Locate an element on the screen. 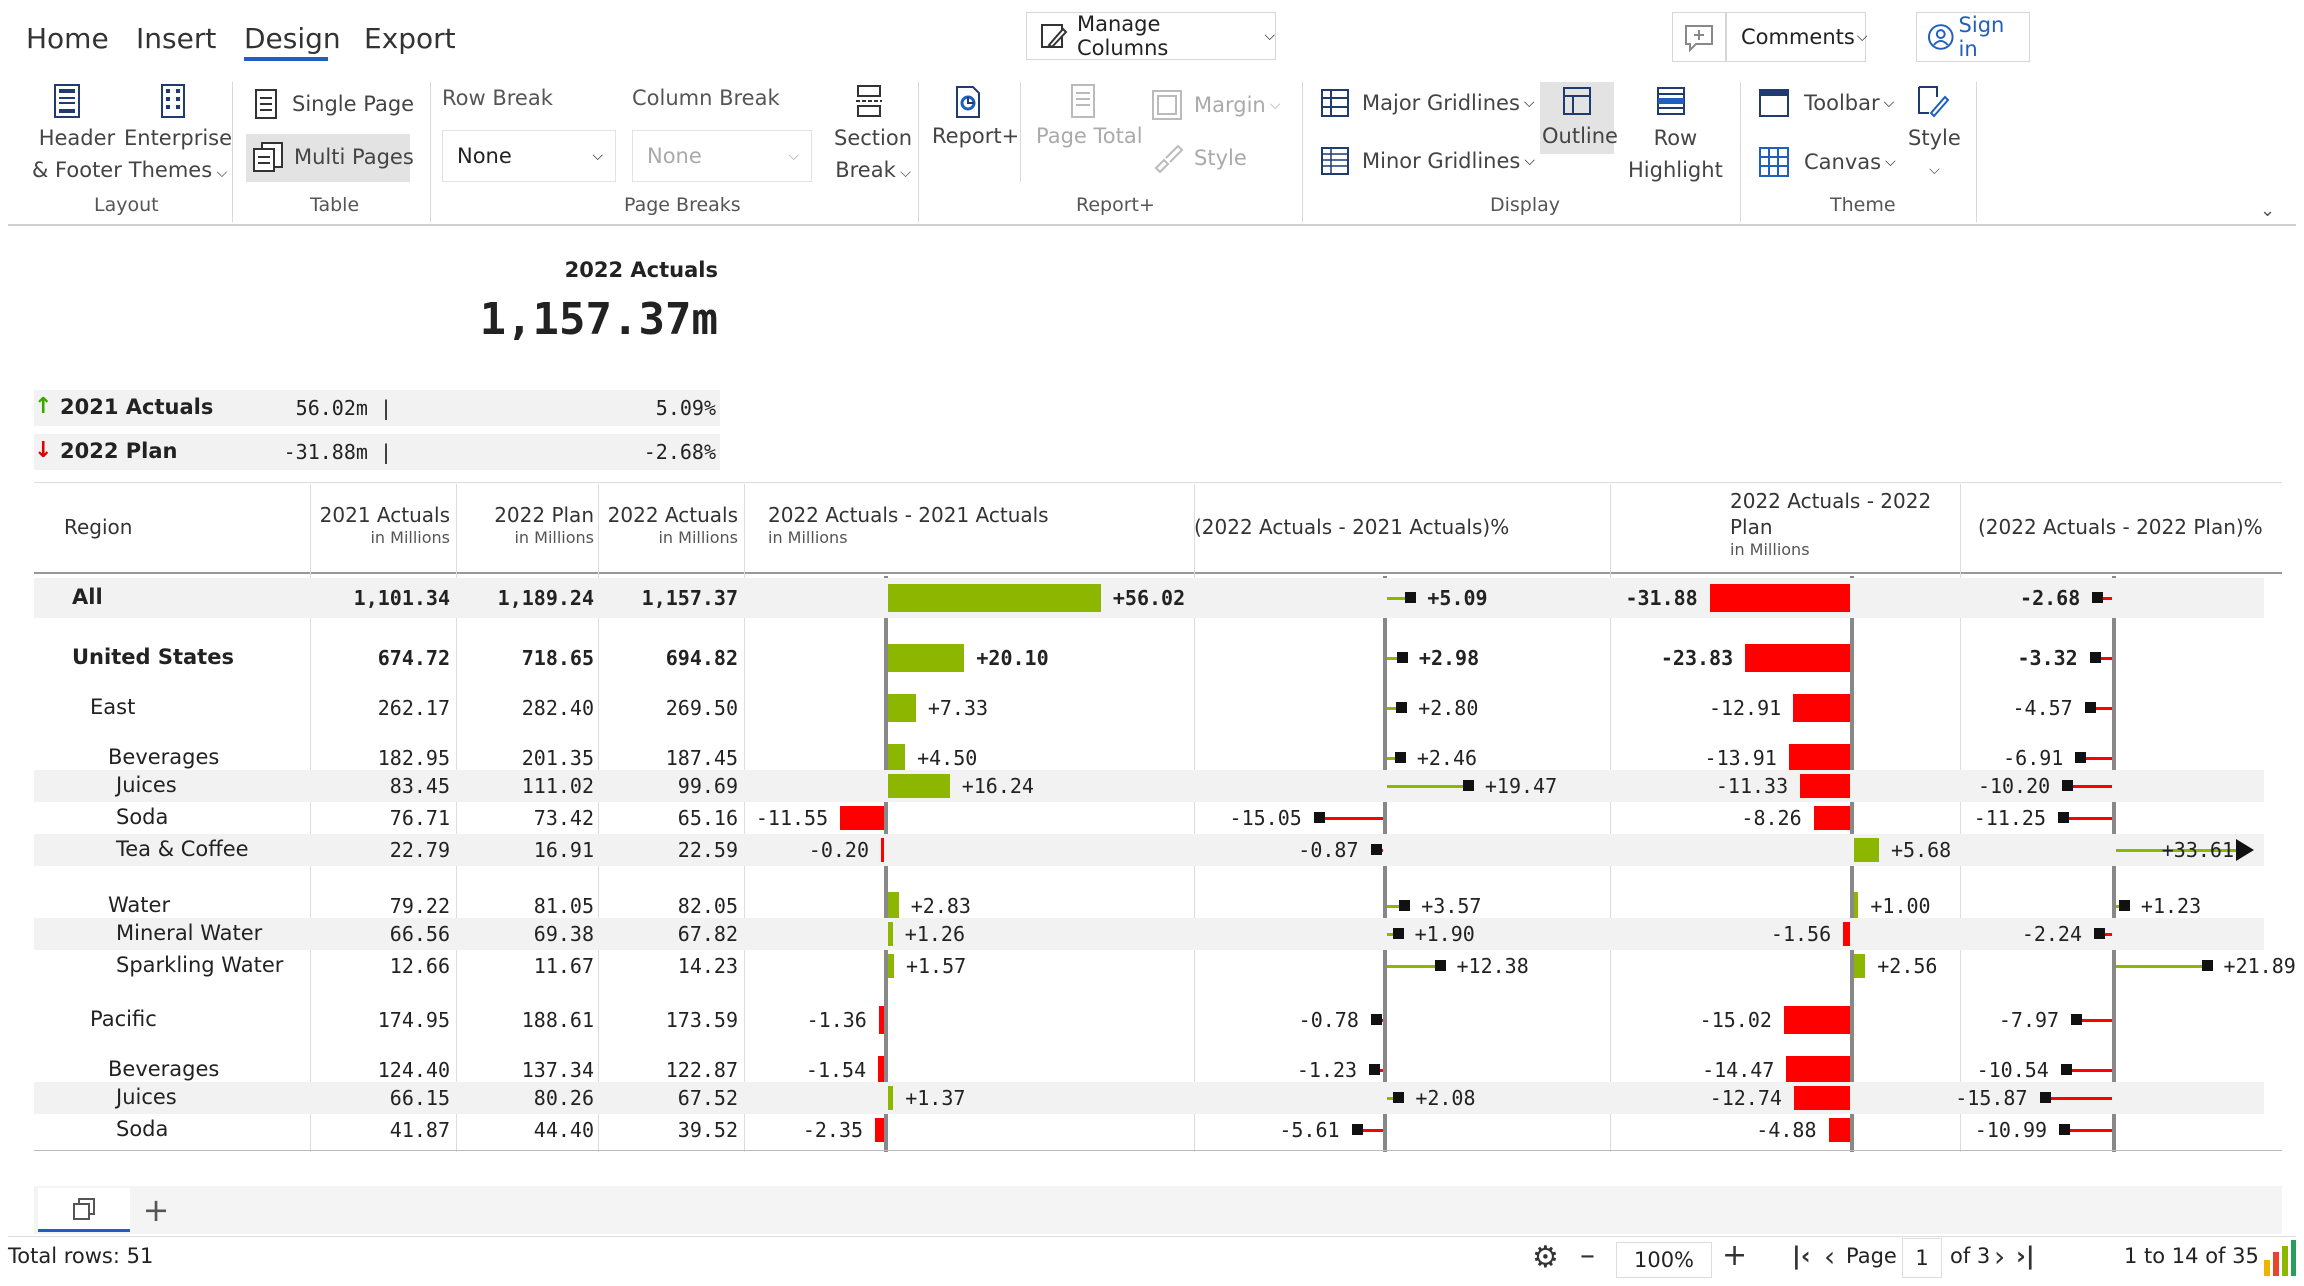 The width and height of the screenshot is (2304, 1286). value-cell: 269.50 is located at coordinates (701, 708).